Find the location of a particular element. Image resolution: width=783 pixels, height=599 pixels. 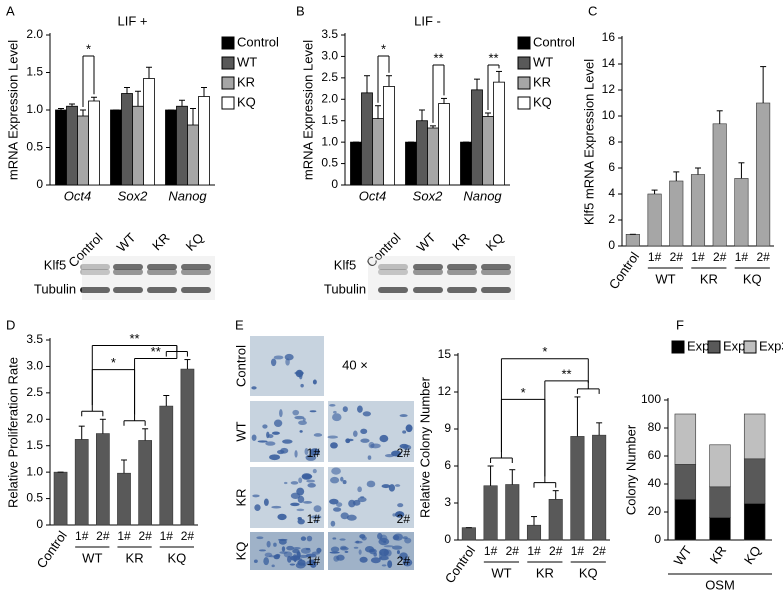

y-tick-label: 16 is located at coordinates (609, 37).